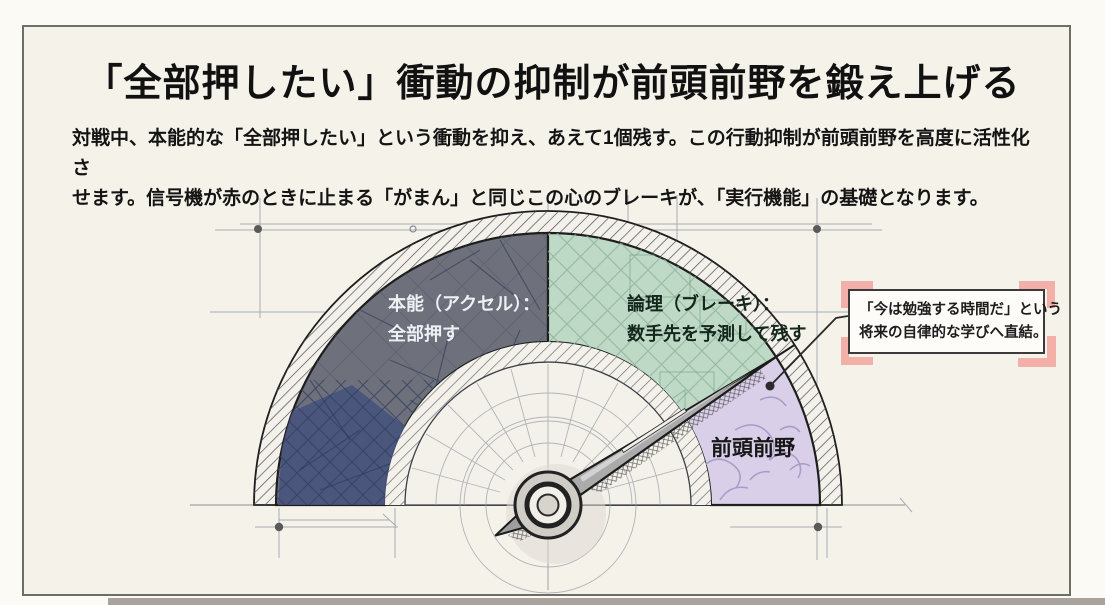  I want to click on left-label-line-2: 全部押す, so click(424, 334).